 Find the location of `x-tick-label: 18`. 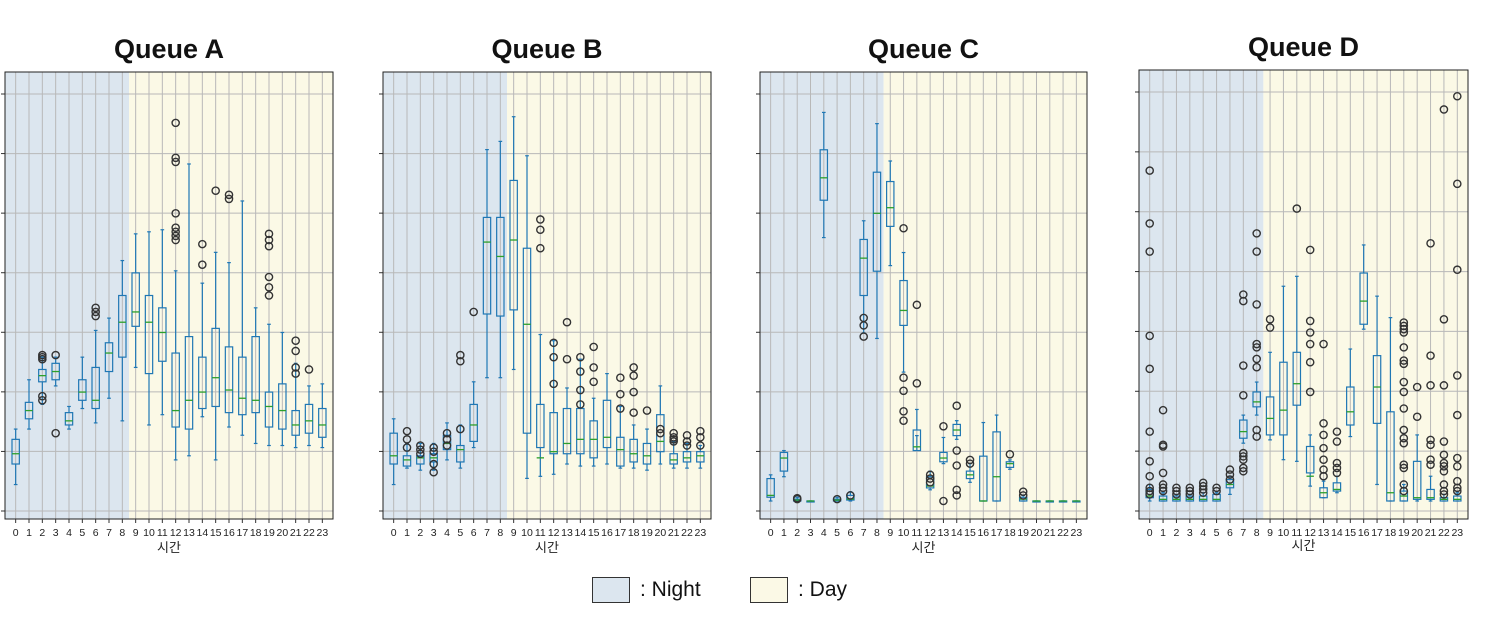

x-tick-label: 18 is located at coordinates (634, 533).